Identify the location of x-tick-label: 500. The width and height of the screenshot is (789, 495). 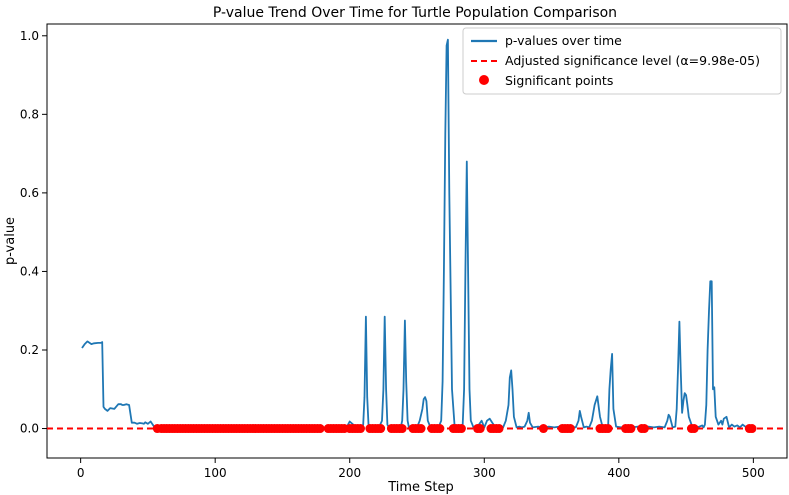
(753, 473).